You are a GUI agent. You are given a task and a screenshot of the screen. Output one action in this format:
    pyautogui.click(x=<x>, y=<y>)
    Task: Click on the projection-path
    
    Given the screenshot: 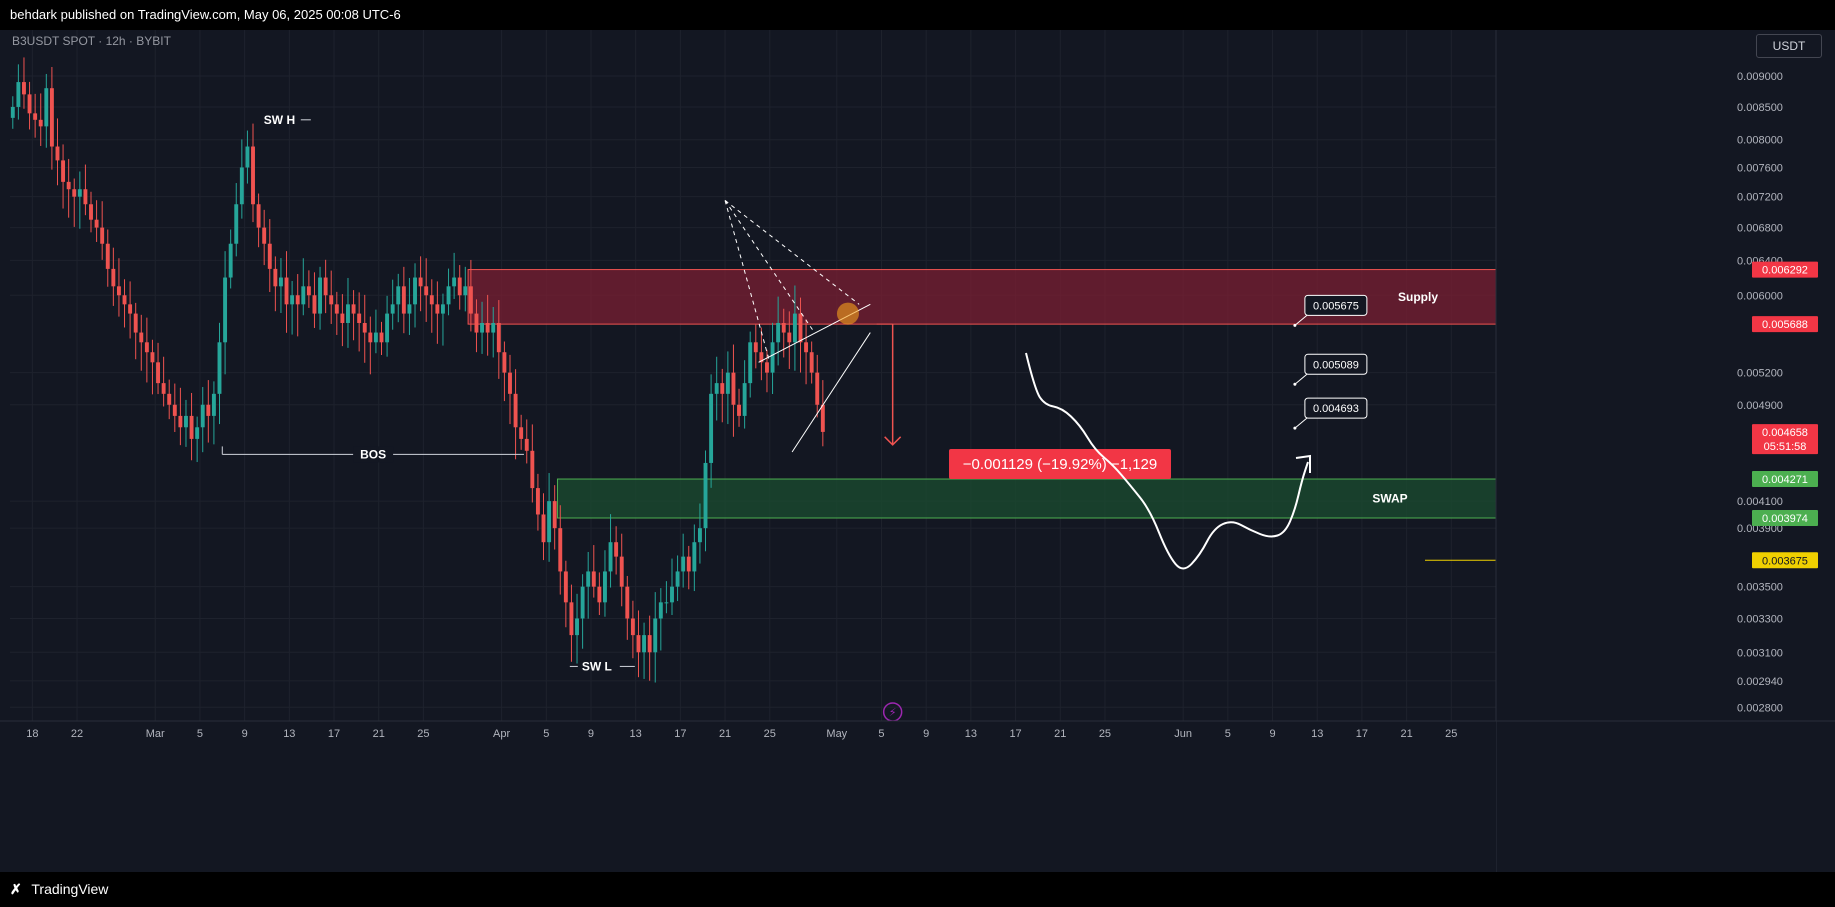 What is the action you would take?
    pyautogui.click(x=1167, y=461)
    